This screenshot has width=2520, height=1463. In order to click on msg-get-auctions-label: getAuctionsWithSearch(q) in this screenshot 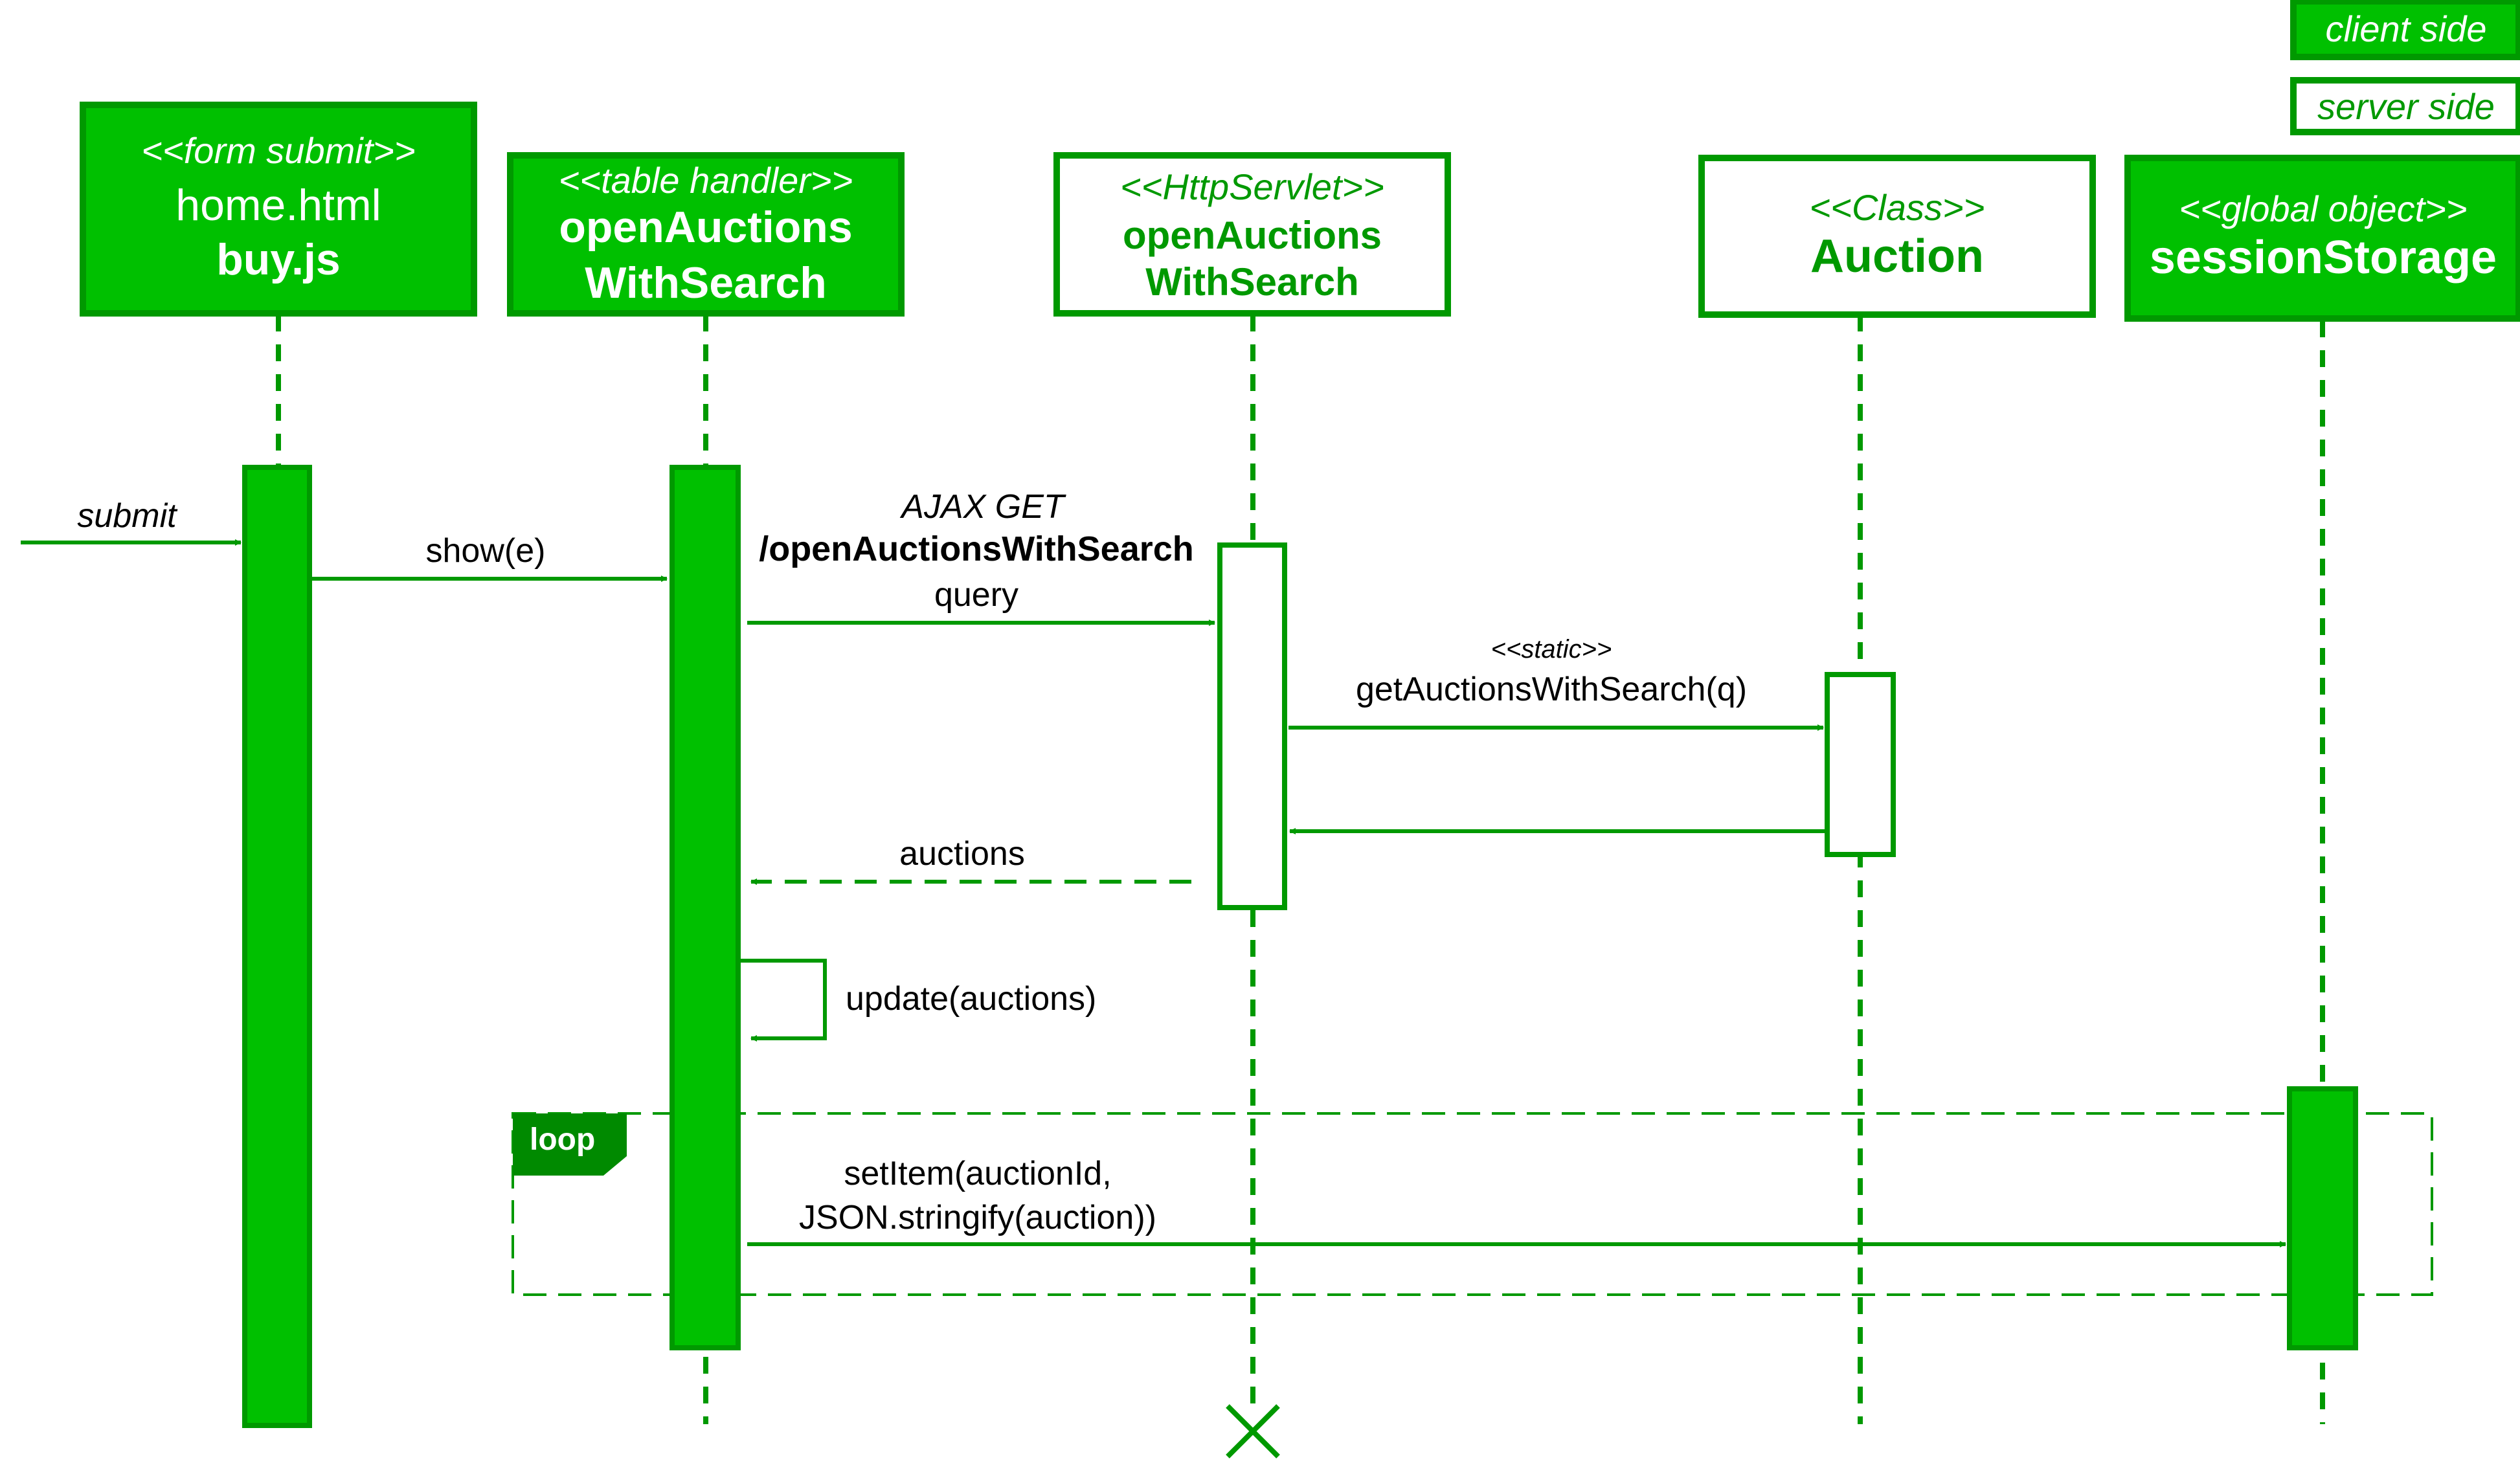, I will do `click(1551, 689)`.